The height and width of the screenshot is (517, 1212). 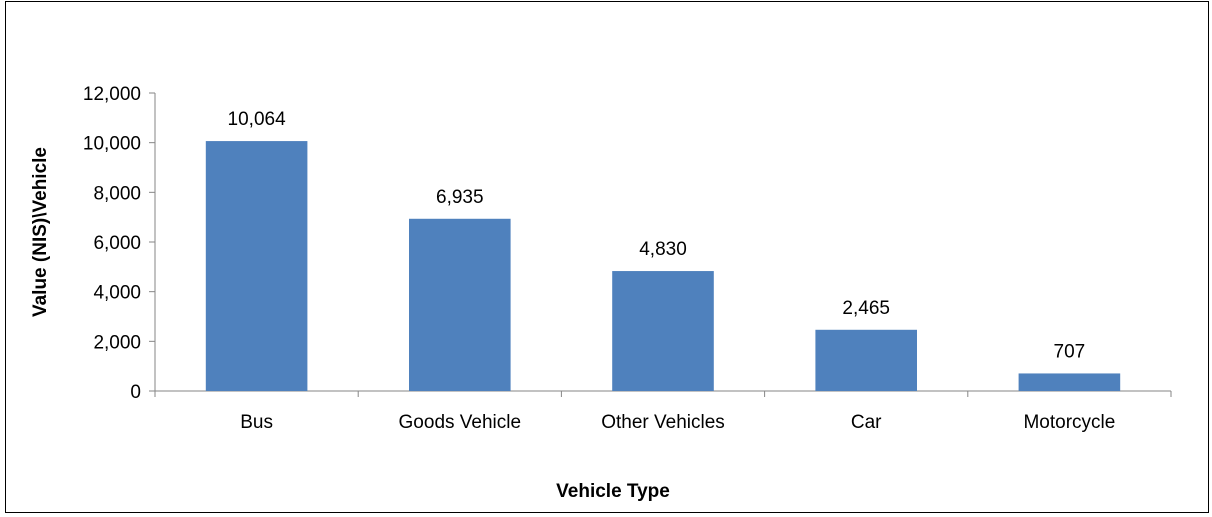 I want to click on y-tick-label: 8,000, so click(x=117, y=193).